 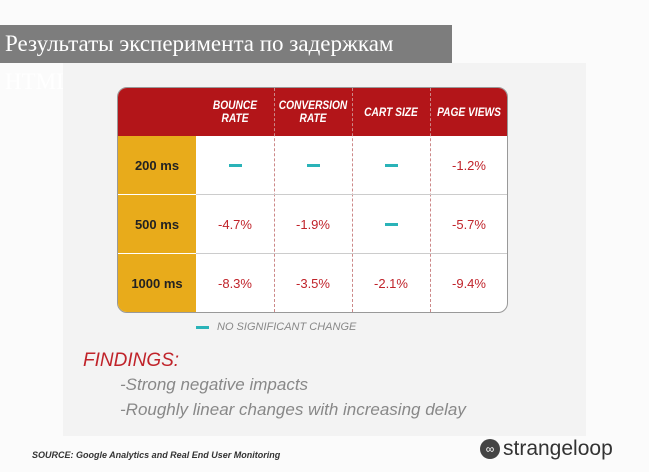 I want to click on legend-label: NO SIGNIFICANT CHANGE, so click(x=287, y=327).